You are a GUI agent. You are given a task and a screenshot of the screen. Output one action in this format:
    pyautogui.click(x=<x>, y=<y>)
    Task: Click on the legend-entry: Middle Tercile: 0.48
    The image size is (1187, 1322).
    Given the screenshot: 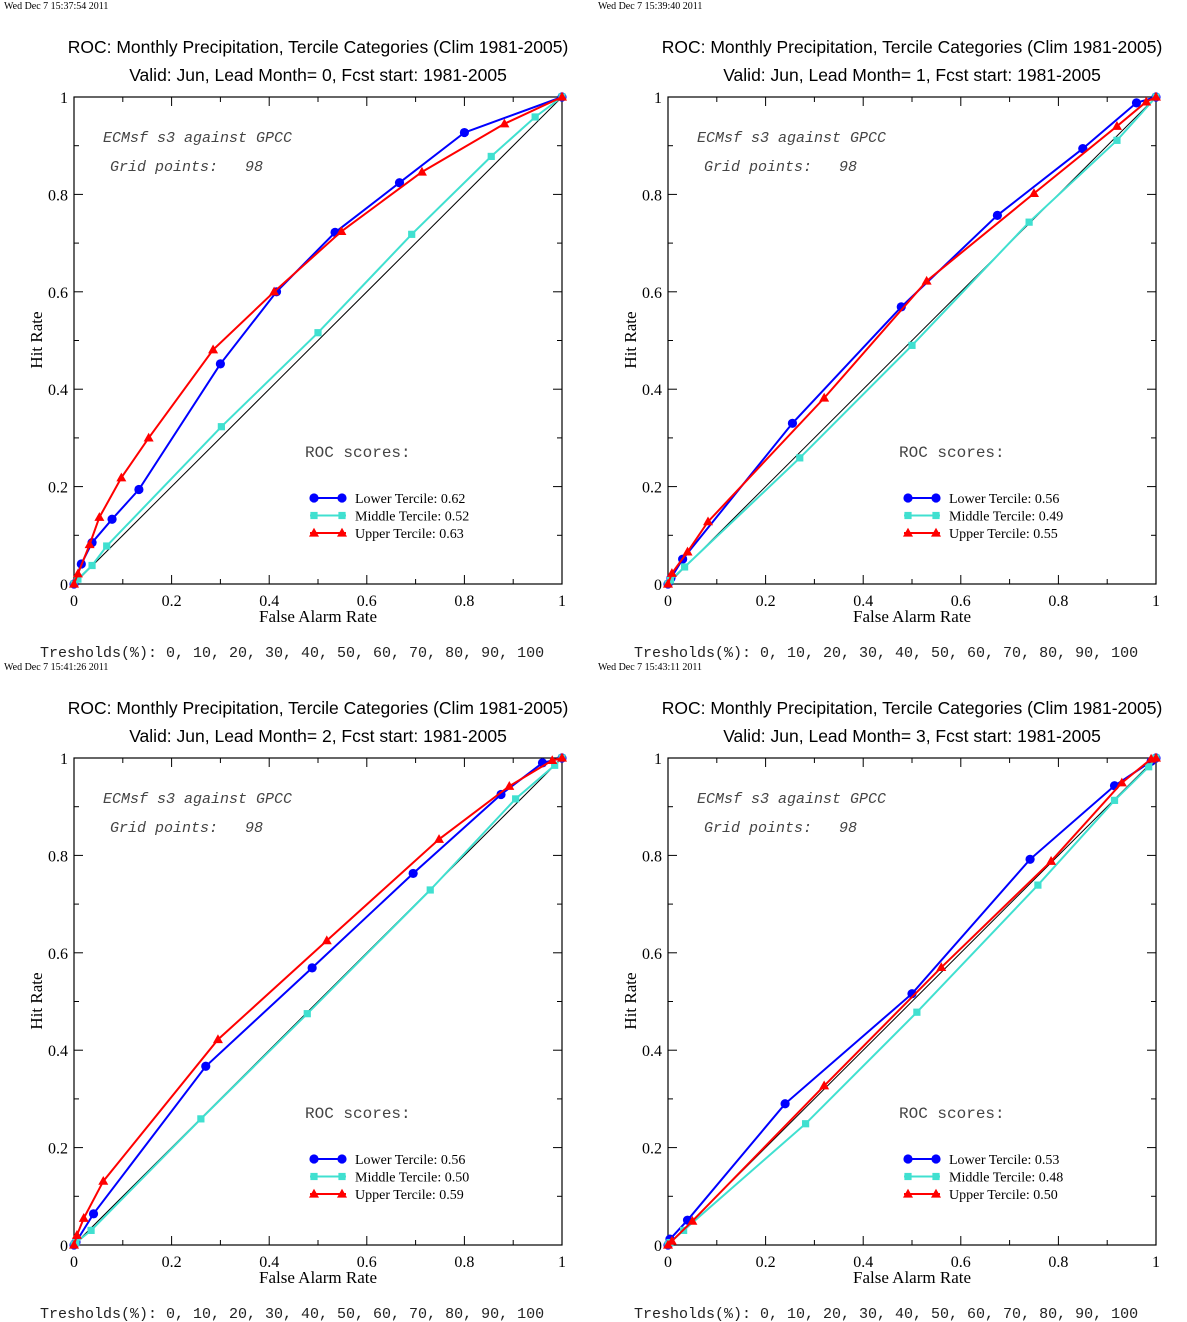 What is the action you would take?
    pyautogui.click(x=1006, y=1178)
    